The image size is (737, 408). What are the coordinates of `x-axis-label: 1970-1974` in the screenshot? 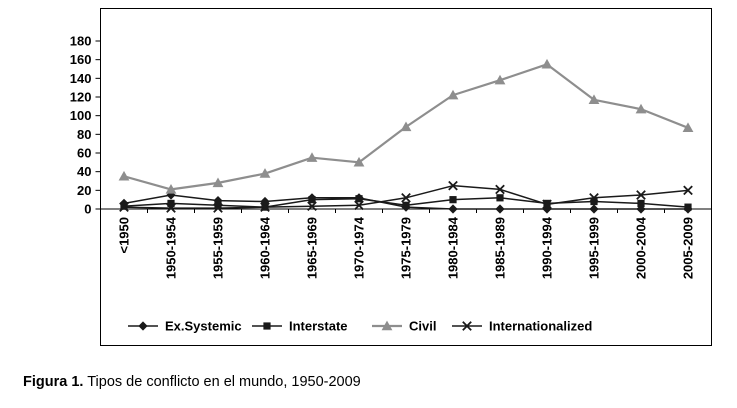 It's located at (359, 247).